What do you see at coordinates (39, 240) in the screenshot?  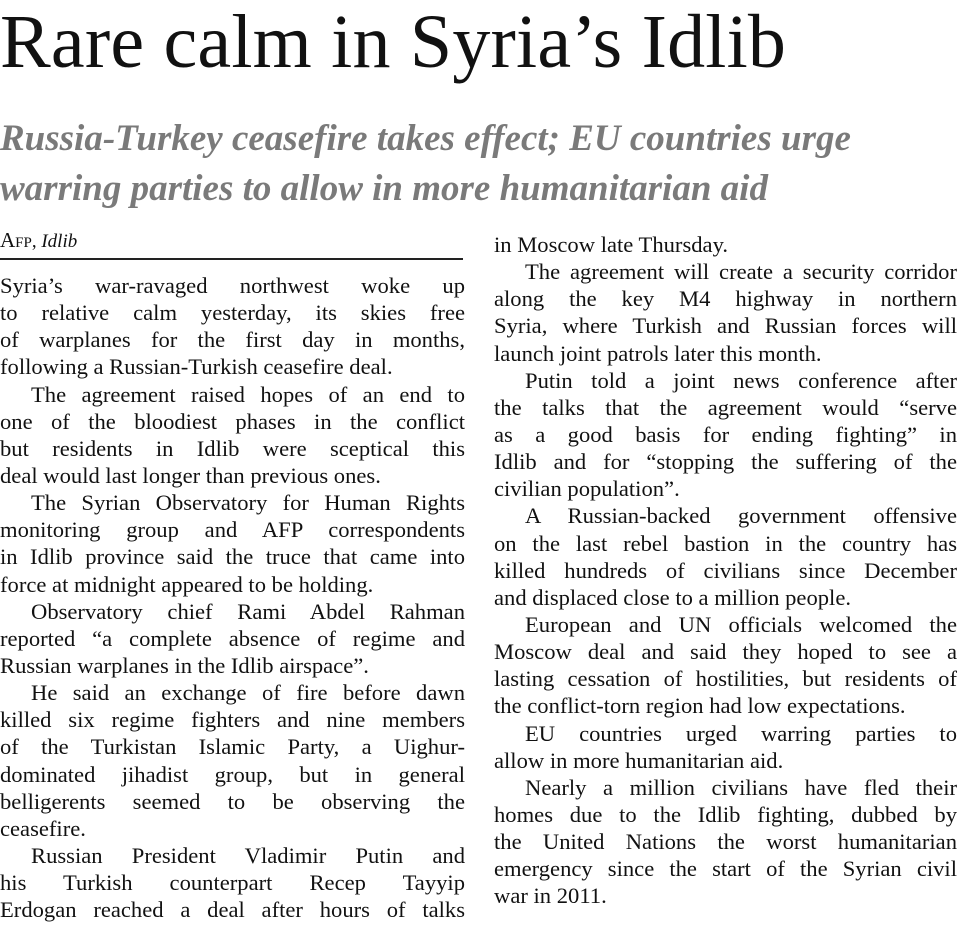 I see `byline: Afp, Idlib` at bounding box center [39, 240].